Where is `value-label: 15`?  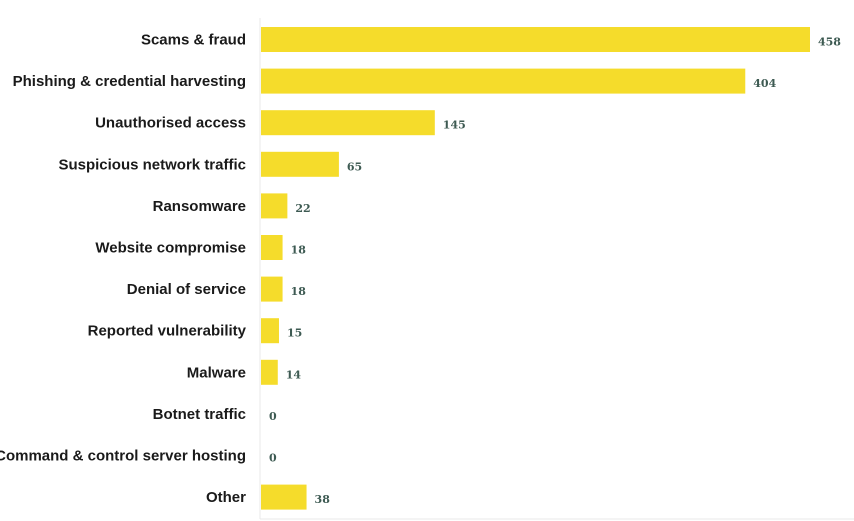 value-label: 15 is located at coordinates (294, 333).